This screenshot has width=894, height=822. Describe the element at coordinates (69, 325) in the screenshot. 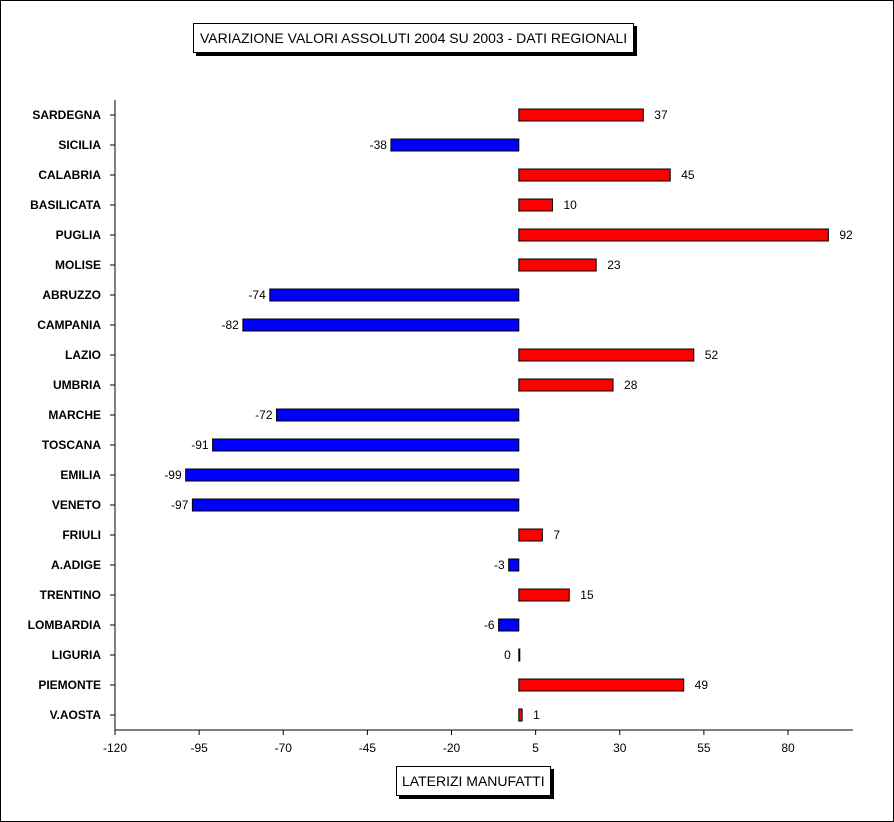

I see `category-label: CAMPANIA` at that location.